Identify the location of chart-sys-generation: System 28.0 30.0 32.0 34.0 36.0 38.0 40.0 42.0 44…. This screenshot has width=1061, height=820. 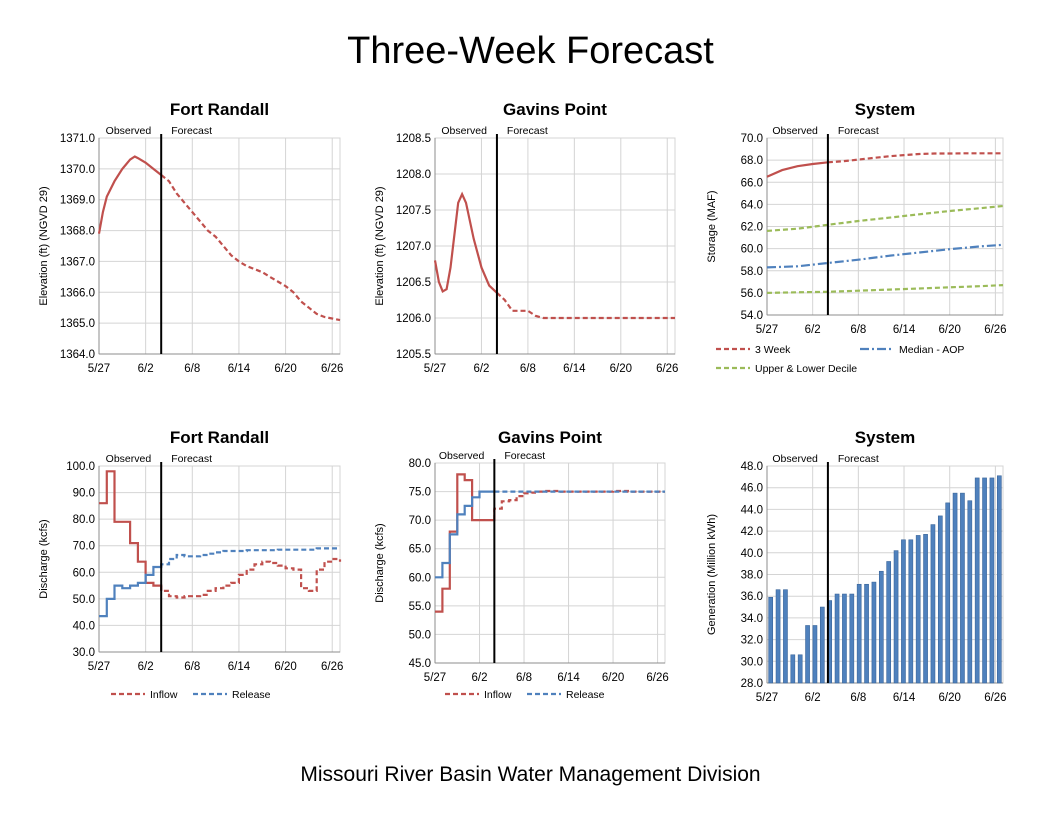
(856, 566).